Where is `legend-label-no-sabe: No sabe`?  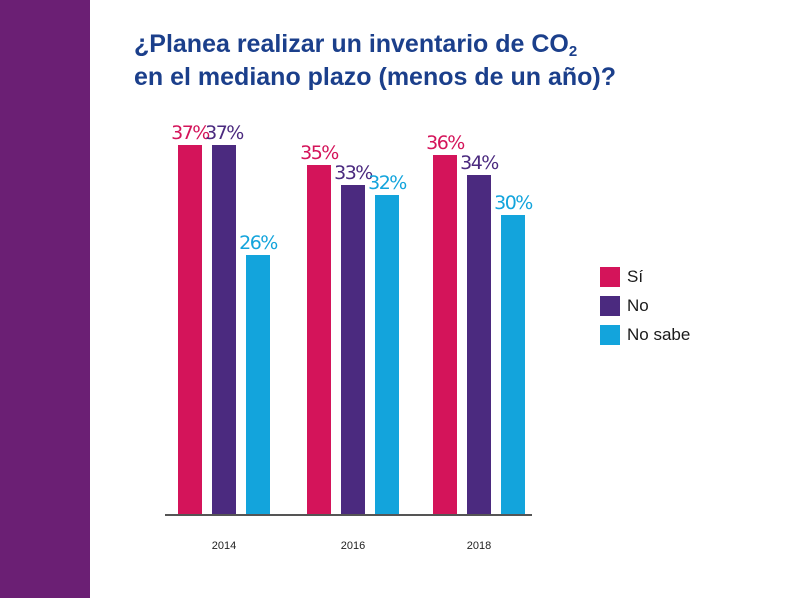
legend-label-no-sabe: No sabe is located at coordinates (659, 334).